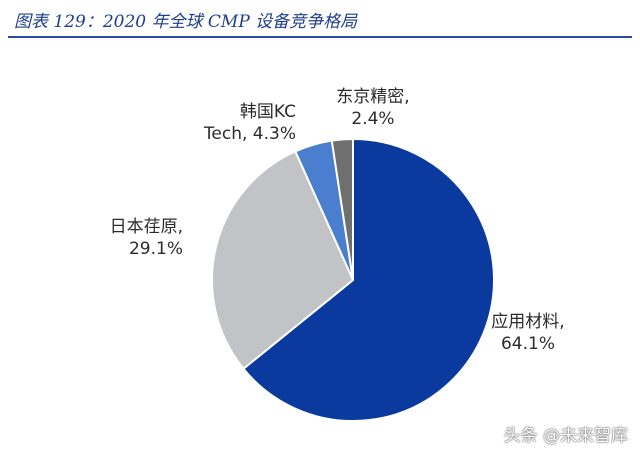 This screenshot has width=640, height=456. What do you see at coordinates (156, 249) in the screenshot?
I see `slice-label-line: 29.1%` at bounding box center [156, 249].